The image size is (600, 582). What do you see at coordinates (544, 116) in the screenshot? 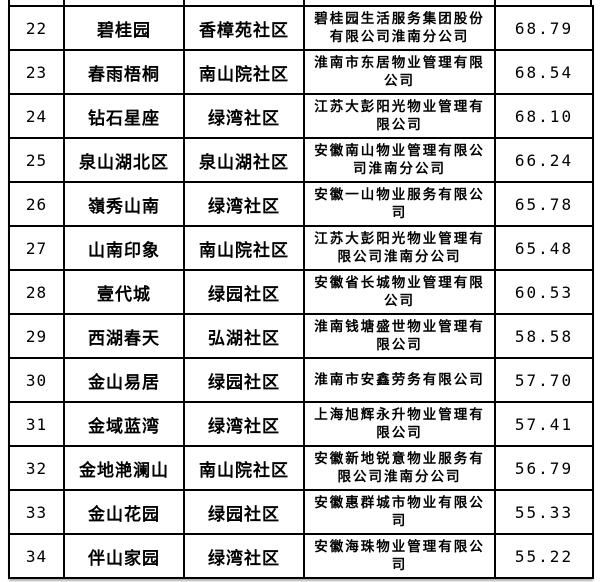
I see `score-cell: 68.10` at bounding box center [544, 116].